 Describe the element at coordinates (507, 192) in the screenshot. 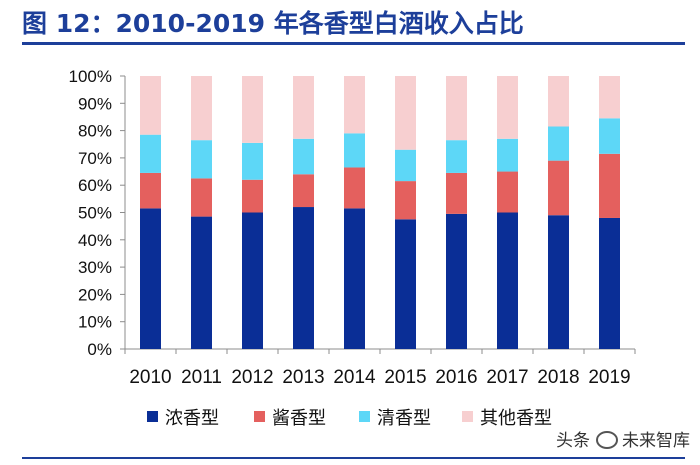

I see `bar-segment-2-2017` at that location.